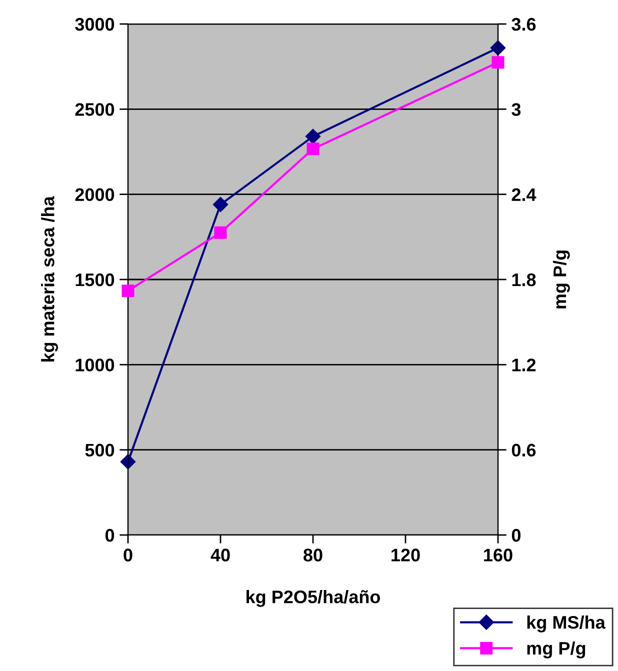 The image size is (618, 671). Describe the element at coordinates (524, 365) in the screenshot. I see `y2-tick-label: 1.2` at that location.